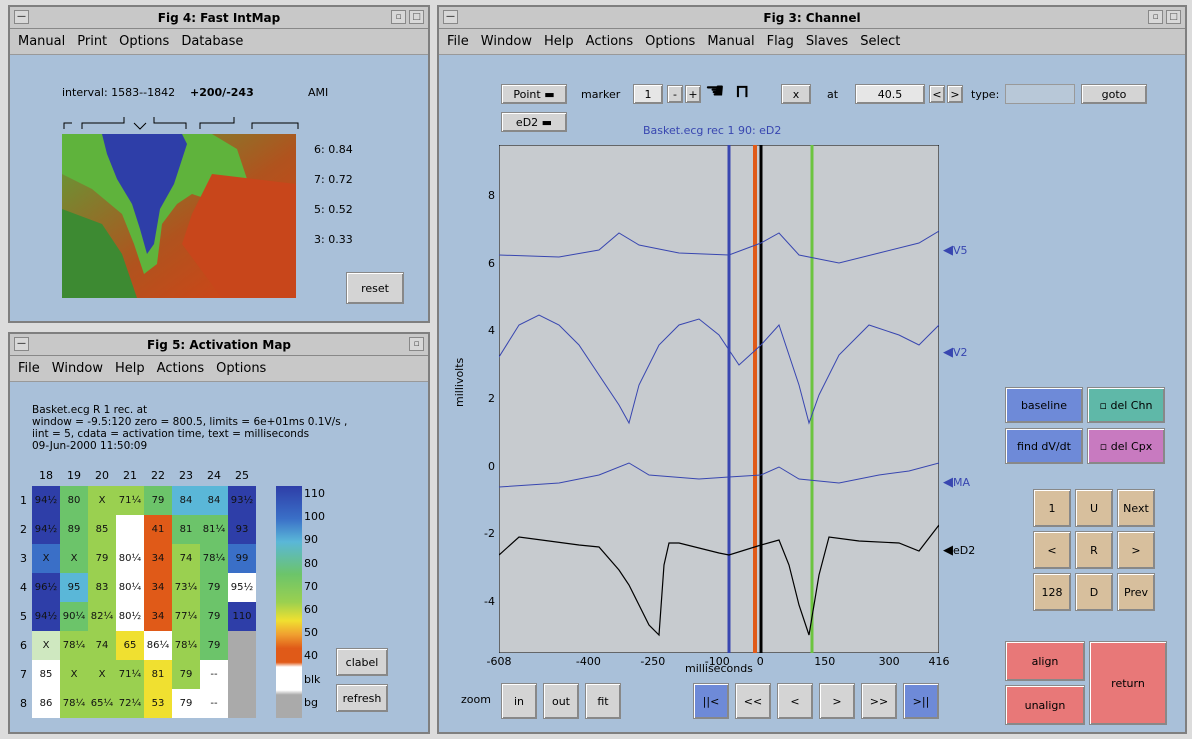  I want to click on nav-next-page-button: >>, so click(879, 701).